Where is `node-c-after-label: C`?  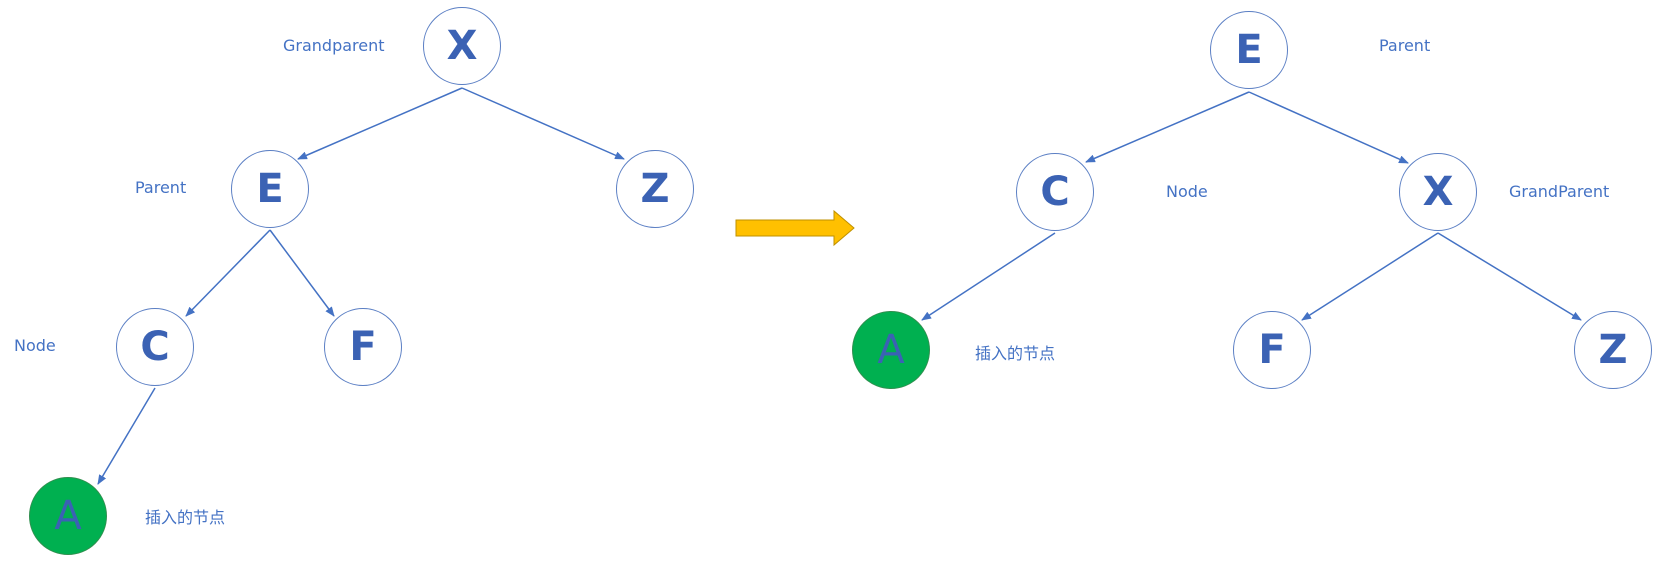
node-c-after-label: C is located at coordinates (1055, 192).